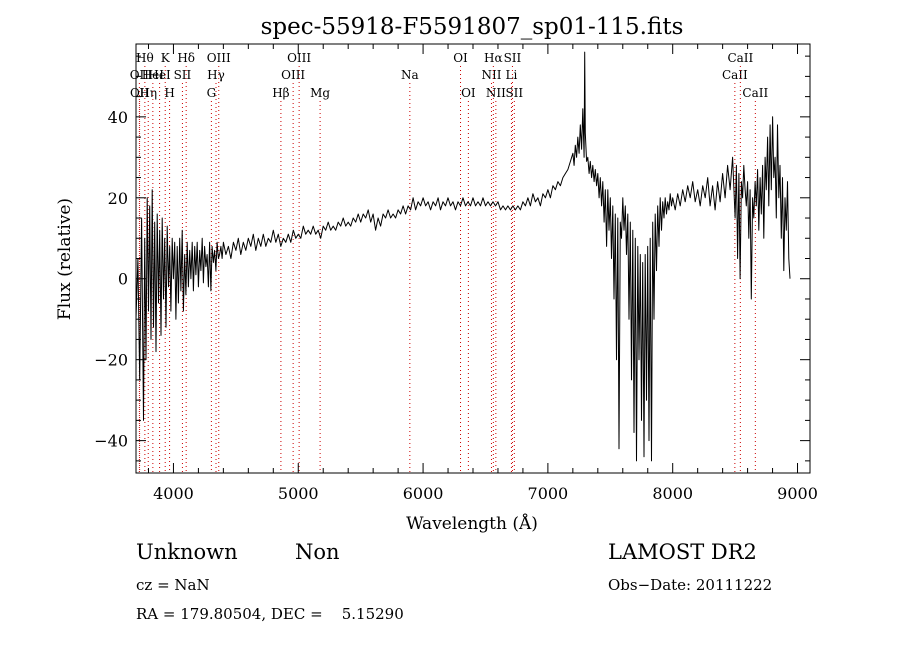 The height and width of the screenshot is (650, 900). Describe the element at coordinates (186, 58) in the screenshot. I see `line-marker-label: Hδ` at that location.